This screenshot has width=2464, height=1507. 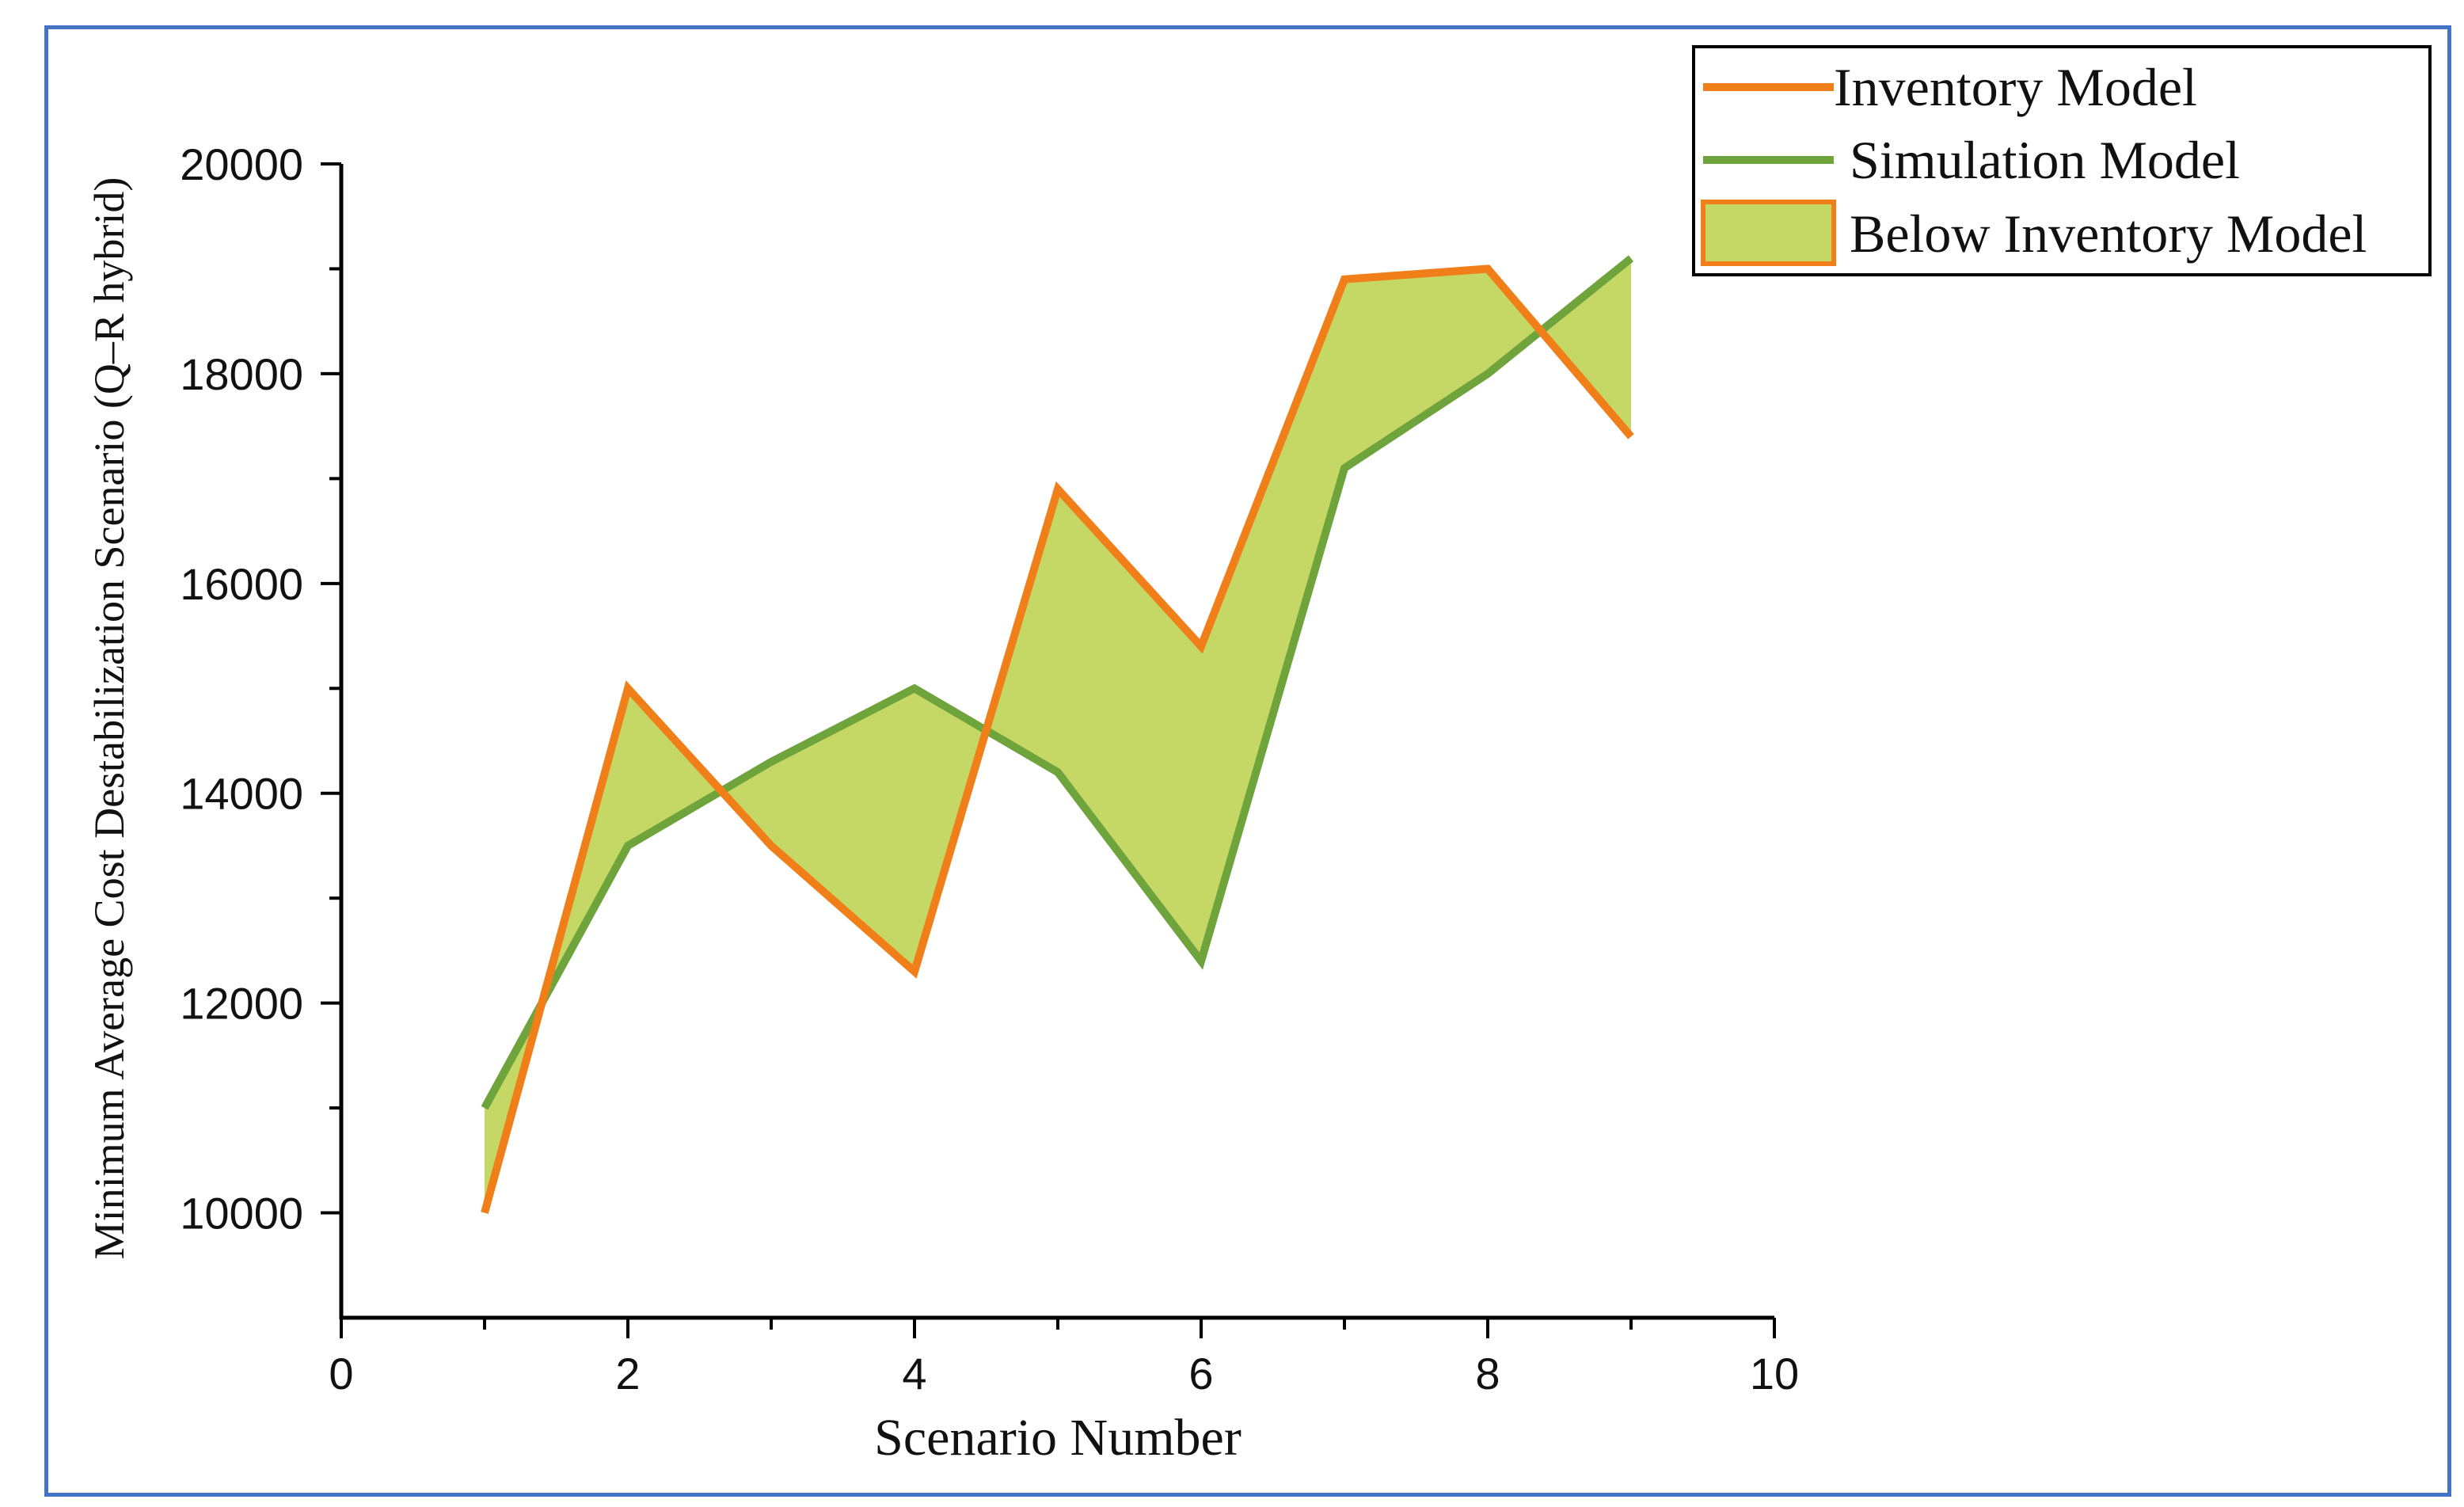 I want to click on y-tick-label: 20000, so click(x=241, y=164).